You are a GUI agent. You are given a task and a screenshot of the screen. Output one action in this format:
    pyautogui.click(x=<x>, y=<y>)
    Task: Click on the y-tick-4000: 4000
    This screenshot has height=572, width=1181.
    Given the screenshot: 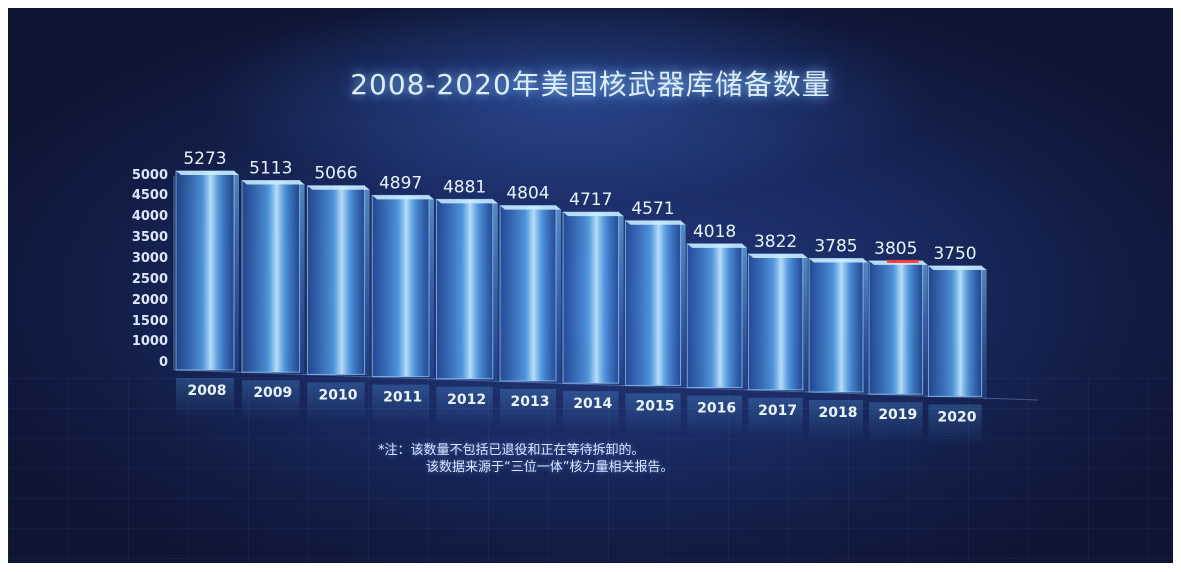 What is the action you would take?
    pyautogui.click(x=150, y=216)
    